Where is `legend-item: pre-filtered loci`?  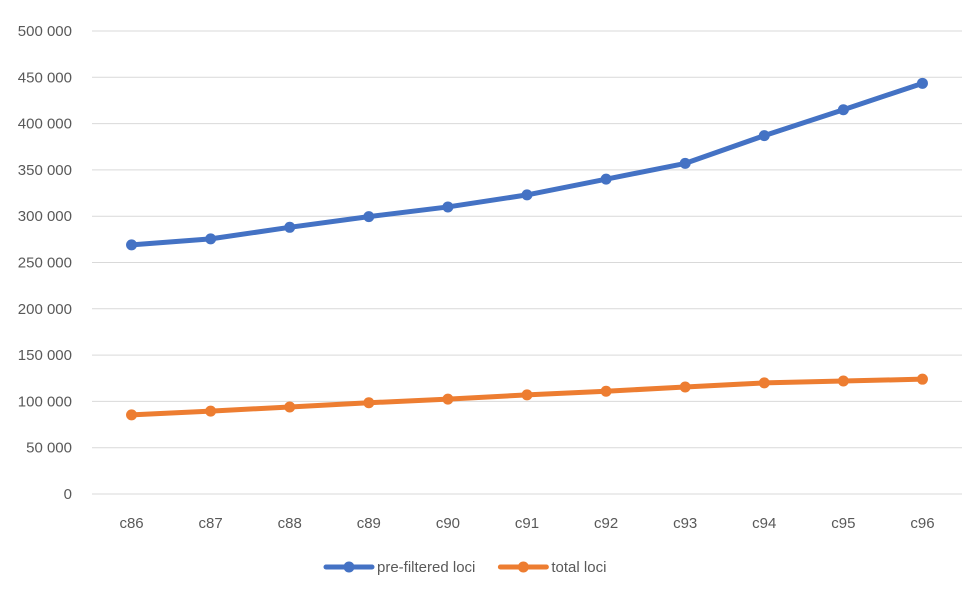 legend-item: pre-filtered loci is located at coordinates (399, 567).